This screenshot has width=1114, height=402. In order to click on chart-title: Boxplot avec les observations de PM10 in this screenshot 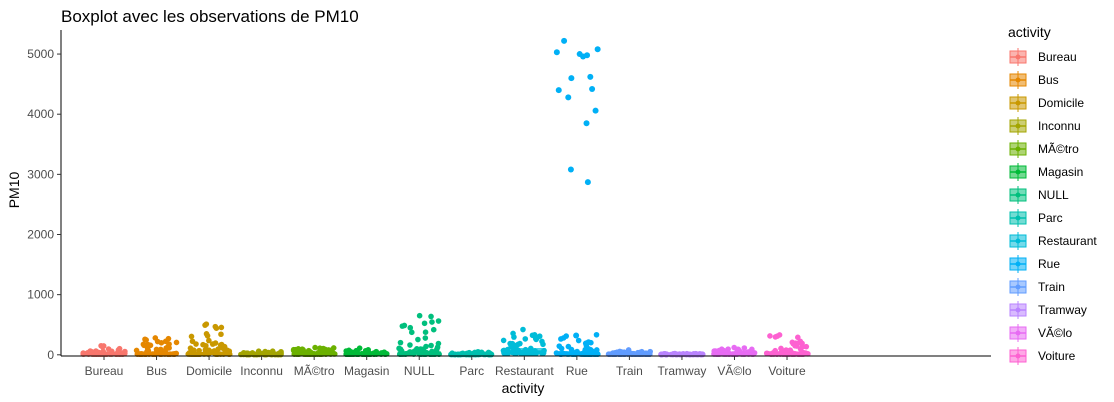, I will do `click(210, 16)`.